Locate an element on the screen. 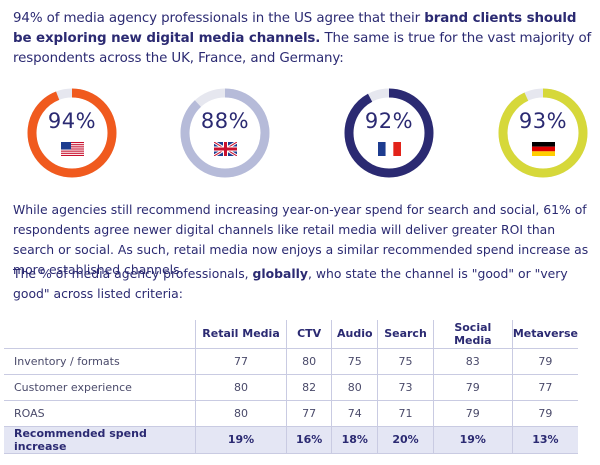 This screenshot has width=600, height=465. table-row: Inventory / formats 77 80 75 75 83 79 is located at coordinates (291, 361).